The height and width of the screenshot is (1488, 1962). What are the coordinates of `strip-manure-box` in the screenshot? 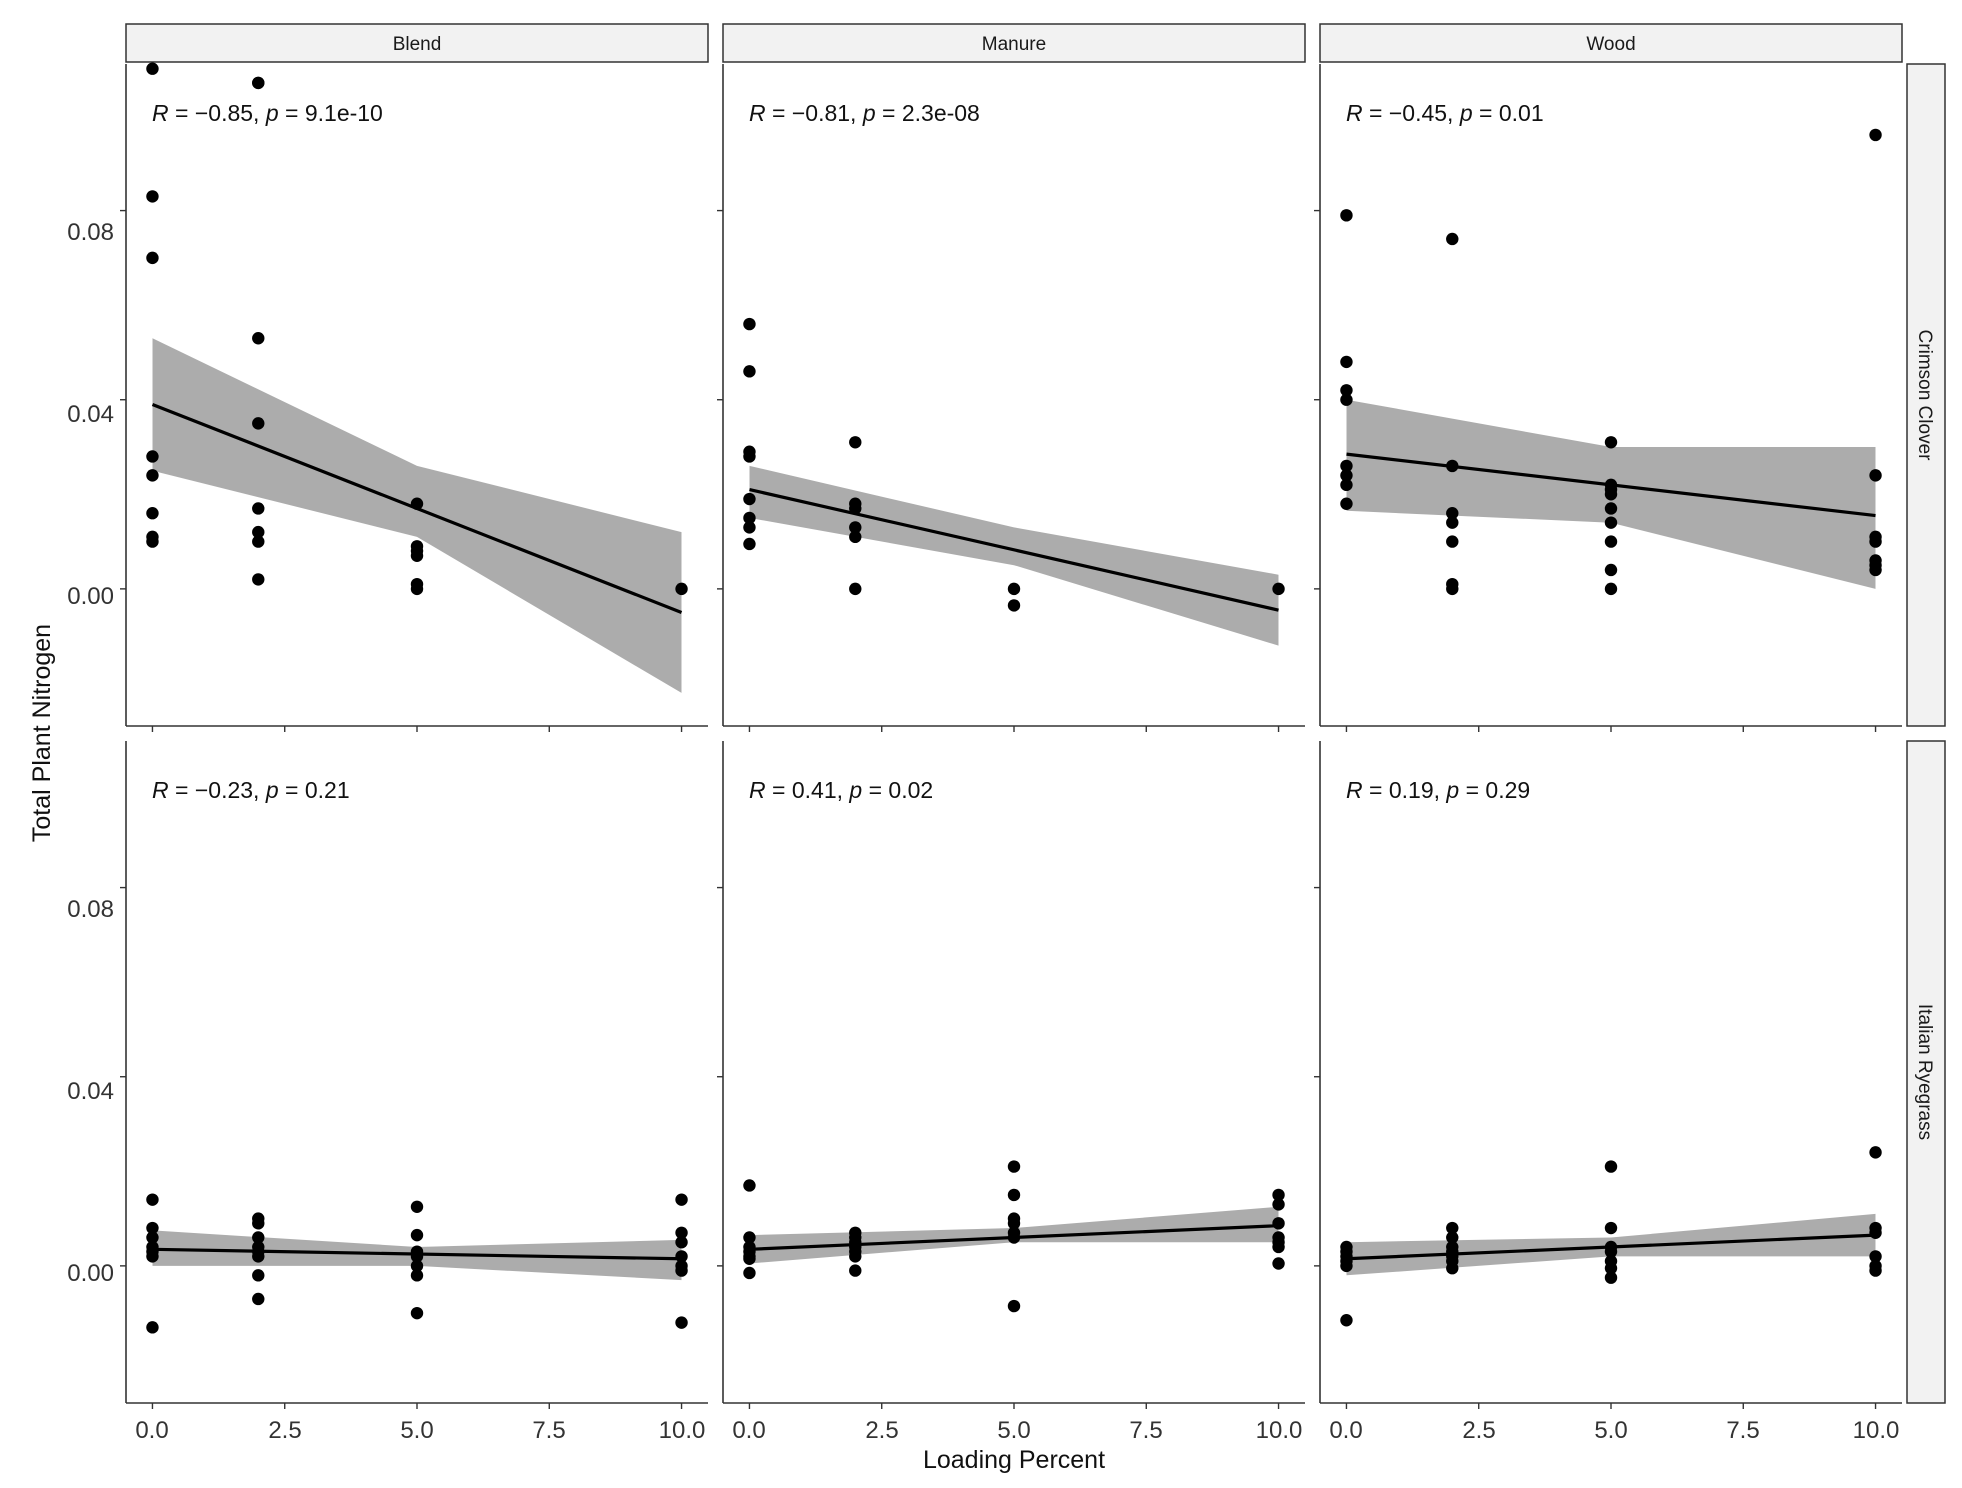 It's located at (1014, 43).